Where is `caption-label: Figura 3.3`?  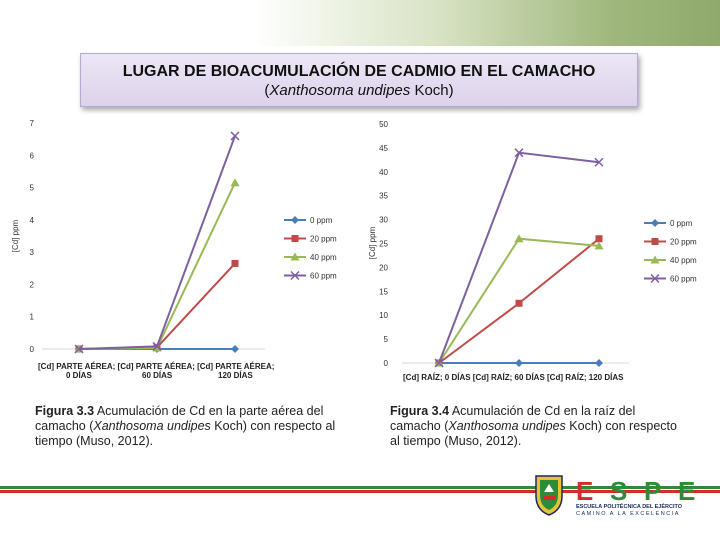
caption-label: Figura 3.3 is located at coordinates (65, 411).